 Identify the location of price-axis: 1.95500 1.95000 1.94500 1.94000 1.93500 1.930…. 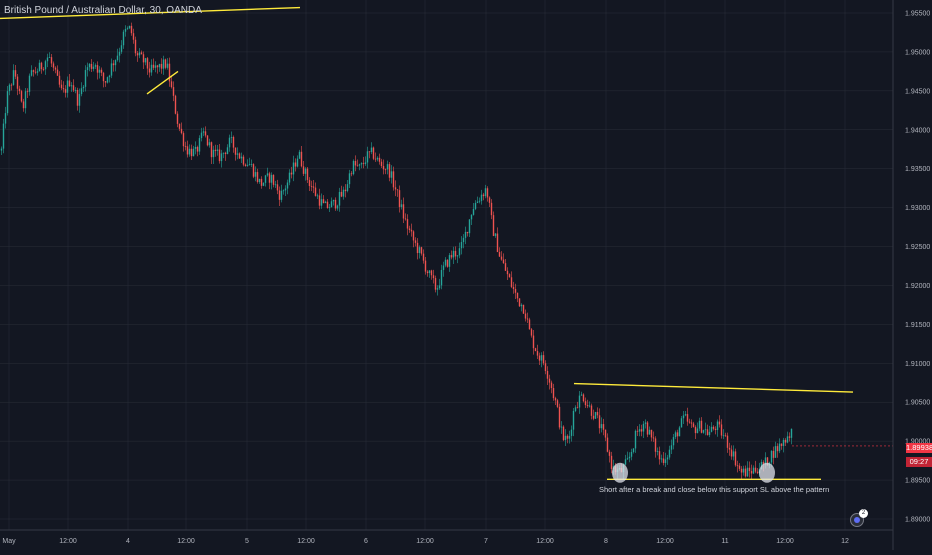
(917, 267).